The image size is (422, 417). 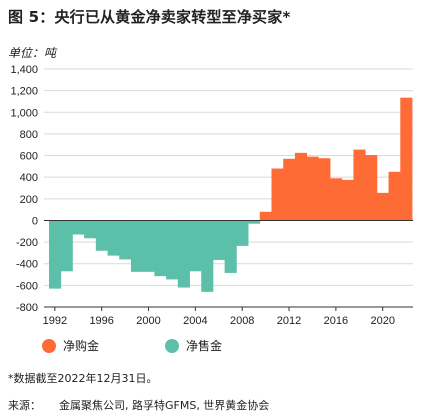 What do you see at coordinates (27, 286) in the screenshot?
I see `y-tick-label: -600` at bounding box center [27, 286].